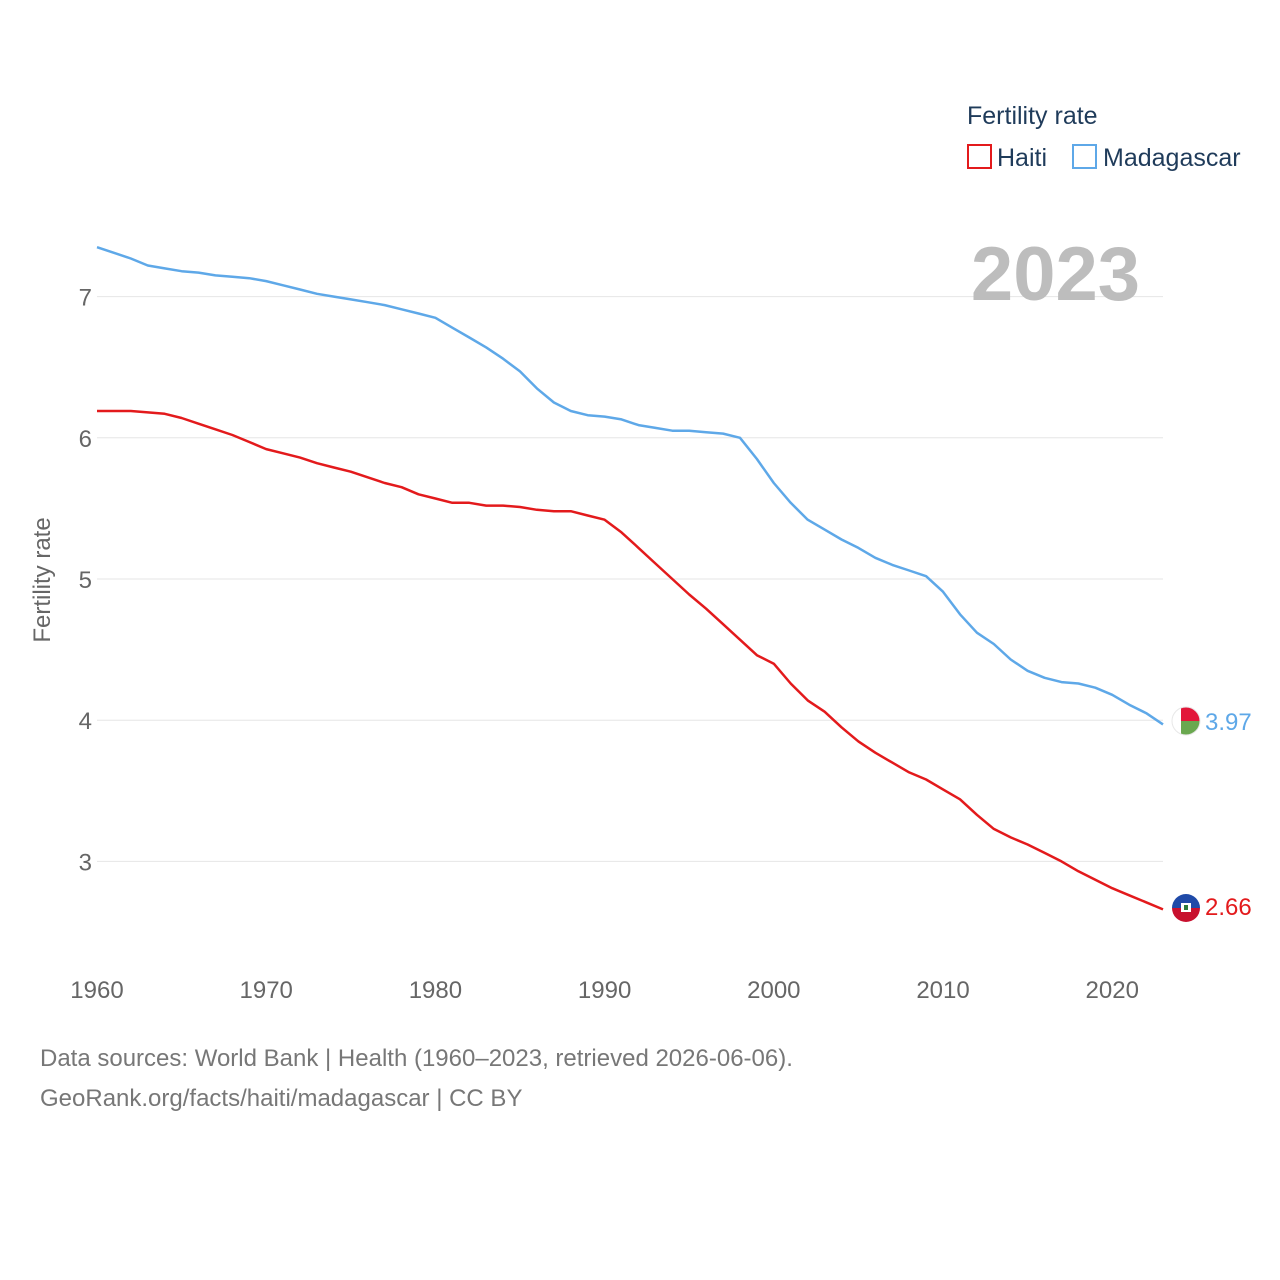  I want to click on y-tick-label: 5, so click(85, 580).